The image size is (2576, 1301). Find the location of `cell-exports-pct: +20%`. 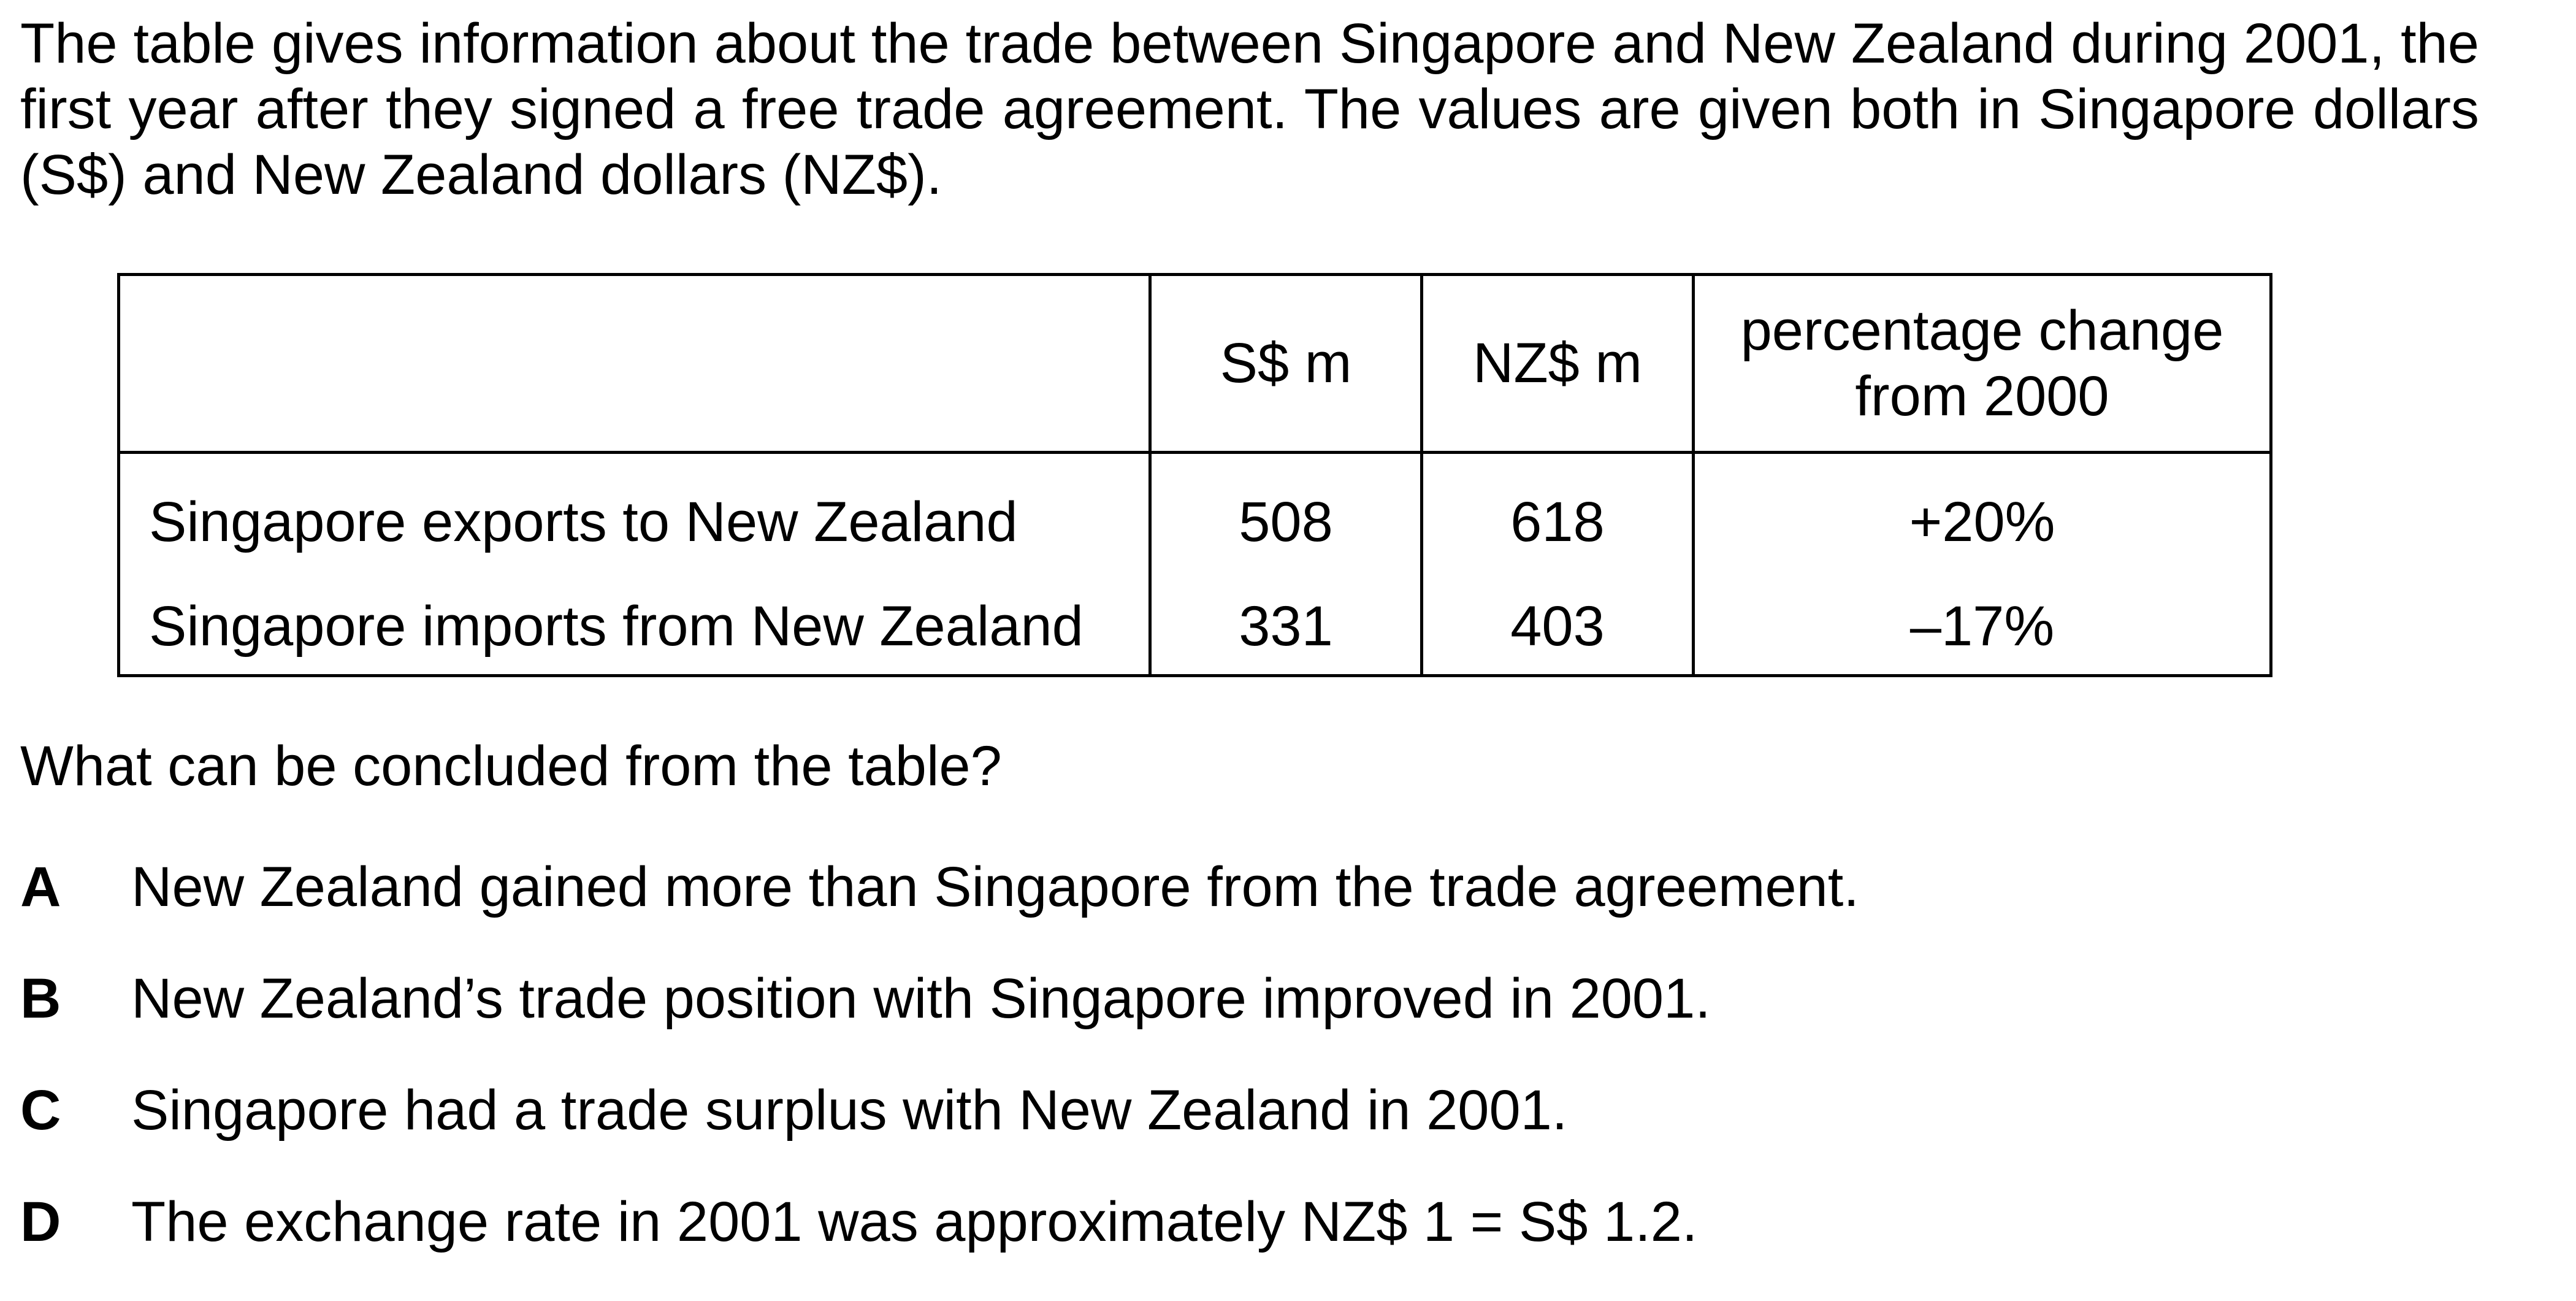

cell-exports-pct: +20% is located at coordinates (1982, 521).